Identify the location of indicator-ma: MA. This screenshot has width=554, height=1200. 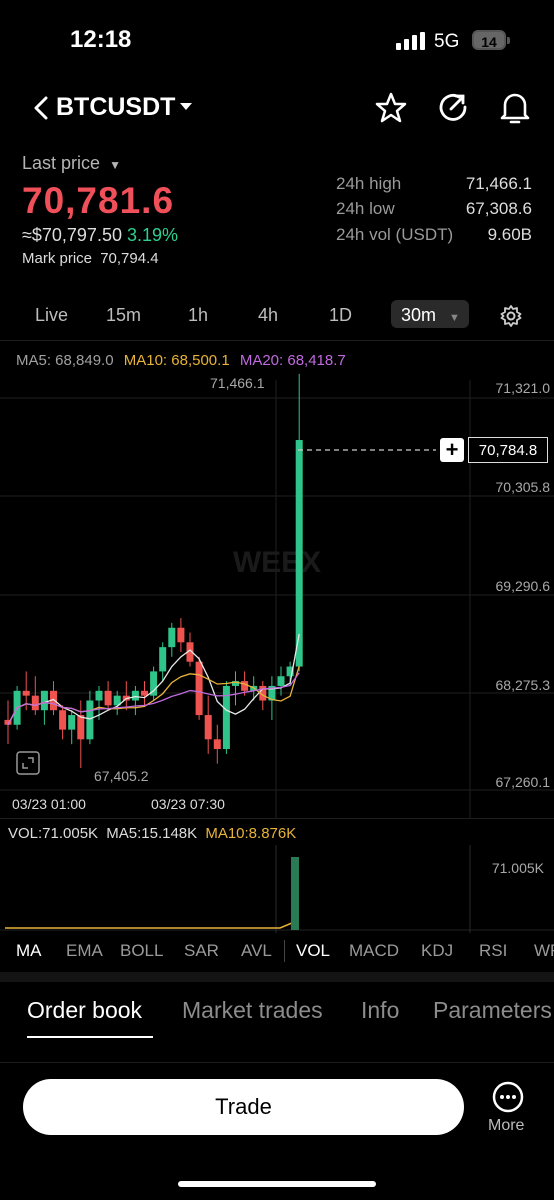
(29, 950).